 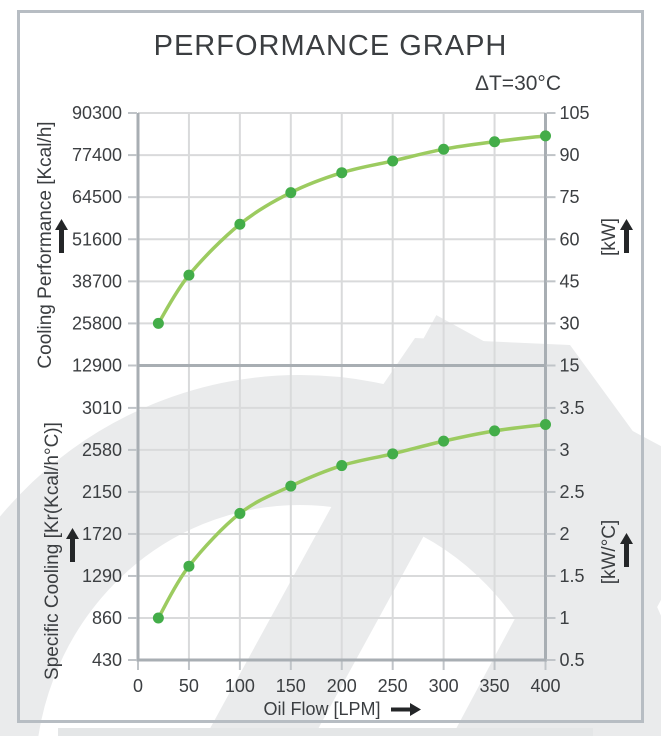 What do you see at coordinates (570, 323) in the screenshot?
I see `y-tick-label-right: 30` at bounding box center [570, 323].